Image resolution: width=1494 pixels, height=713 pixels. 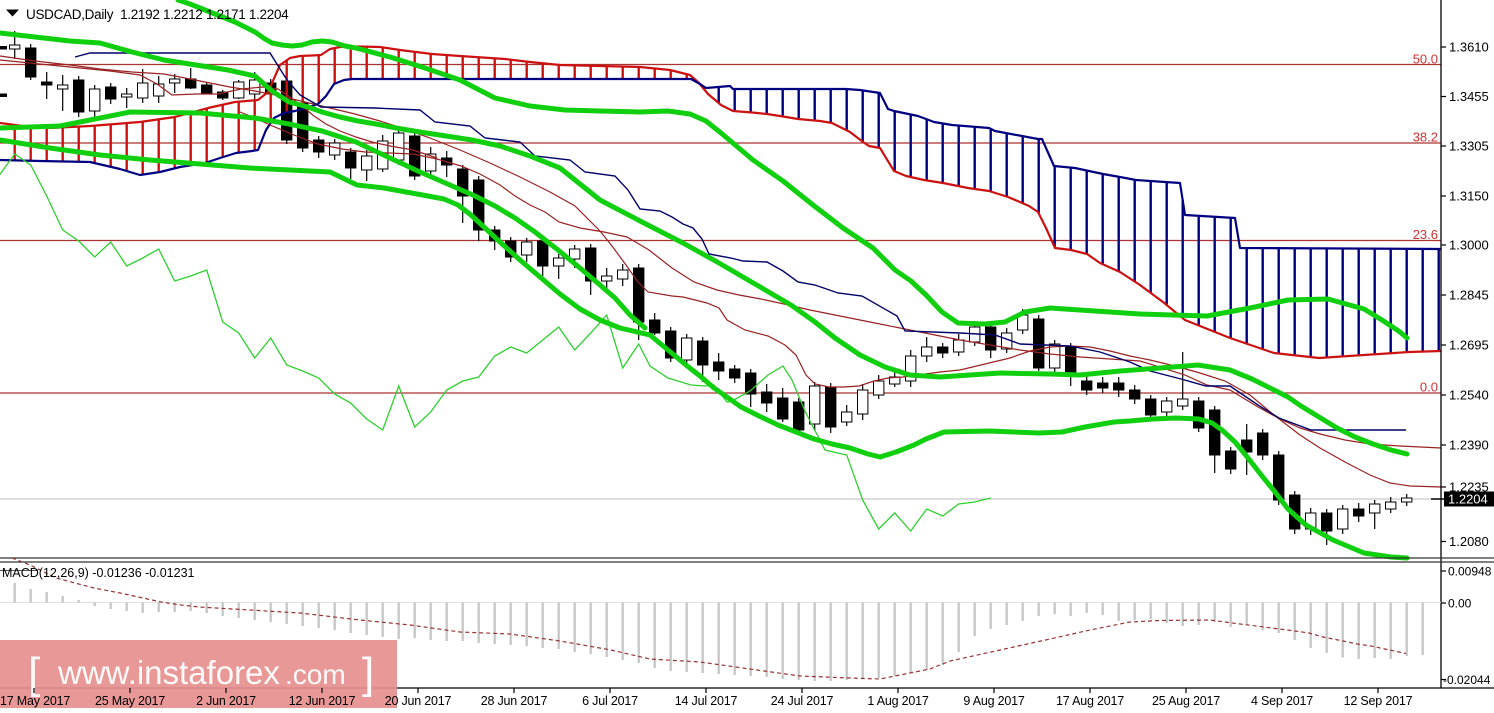 I want to click on svg-text: 25 May 2017, so click(x=130, y=701).